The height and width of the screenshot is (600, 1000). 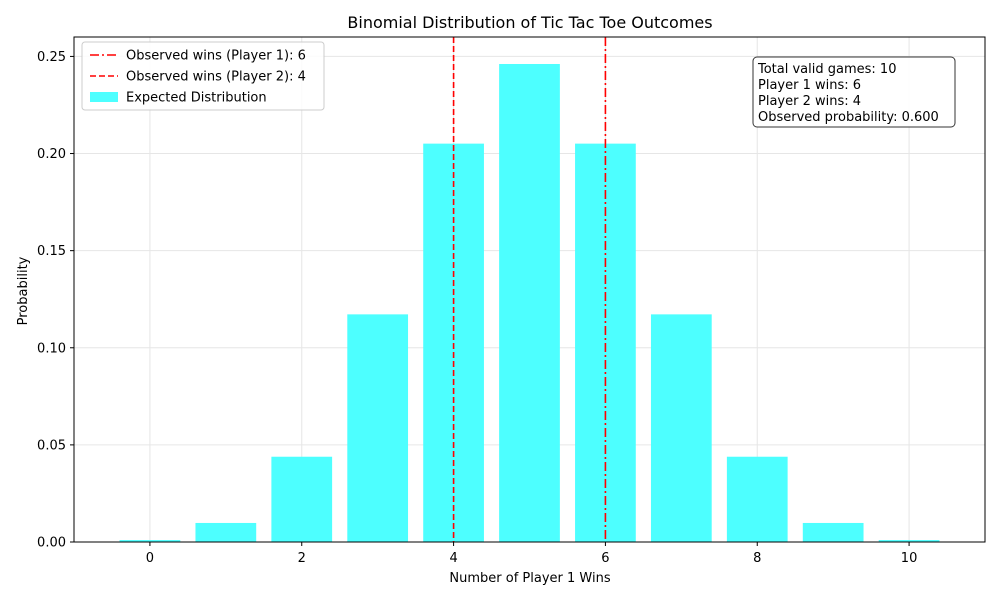 What do you see at coordinates (150, 558) in the screenshot?
I see `x-tick-label-0: 0` at bounding box center [150, 558].